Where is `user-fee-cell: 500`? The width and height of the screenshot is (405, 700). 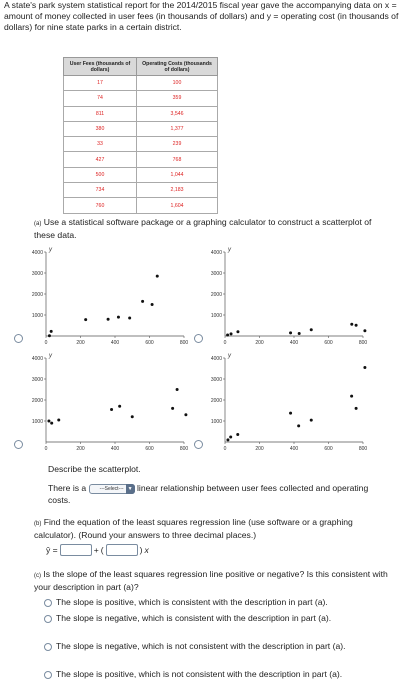 user-fee-cell: 500 is located at coordinates (100, 175).